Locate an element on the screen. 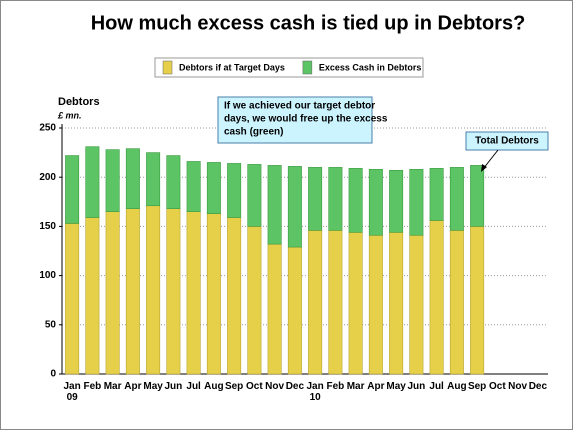  y-tick-label: 150 is located at coordinates (47, 226).